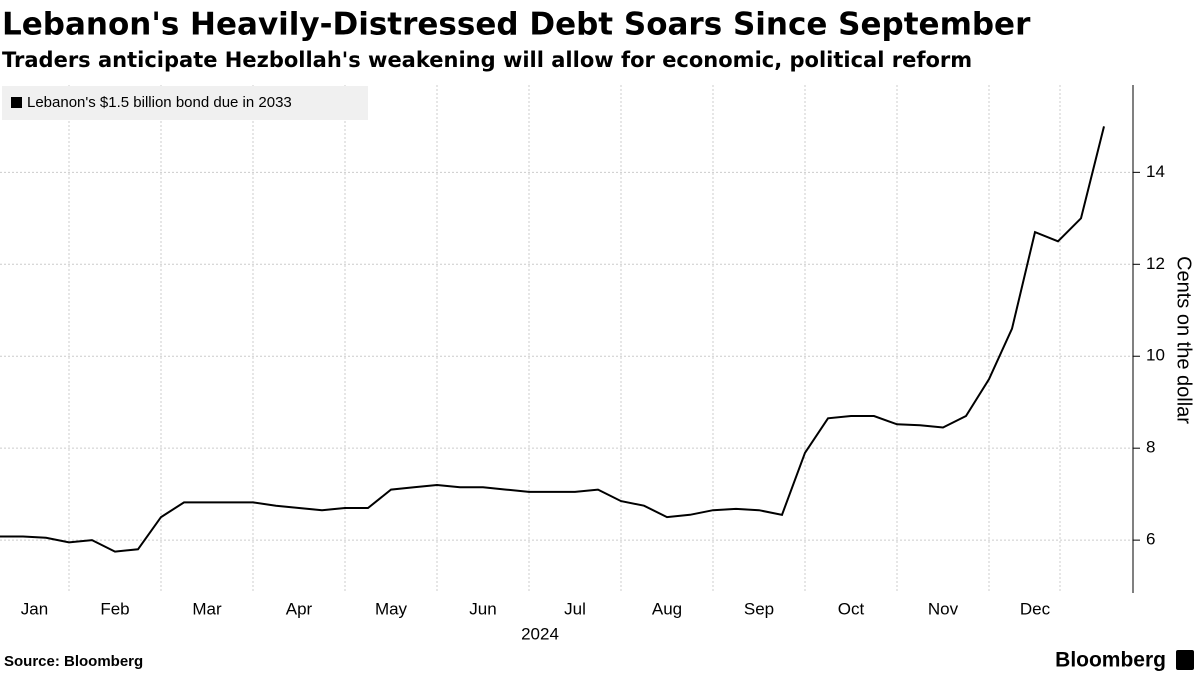 This screenshot has height=675, width=1200. Describe the element at coordinates (1185, 660) in the screenshot. I see `brand-icon` at that location.